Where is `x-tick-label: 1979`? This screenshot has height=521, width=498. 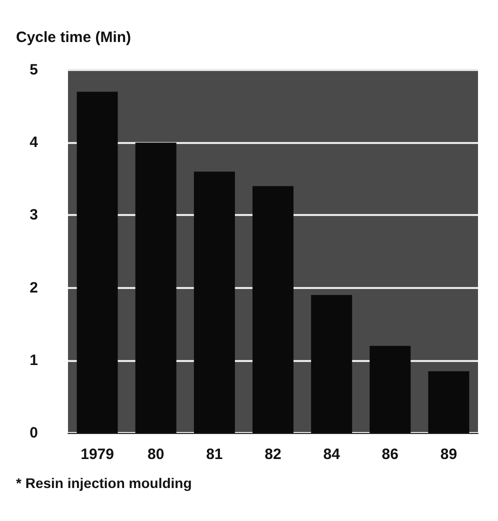
x-tick-label: 1979 is located at coordinates (97, 454).